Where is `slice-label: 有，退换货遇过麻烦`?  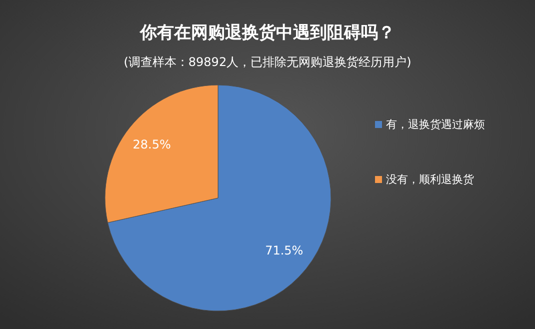
slice-label: 有，退换货遇过麻烦 is located at coordinates (435, 125).